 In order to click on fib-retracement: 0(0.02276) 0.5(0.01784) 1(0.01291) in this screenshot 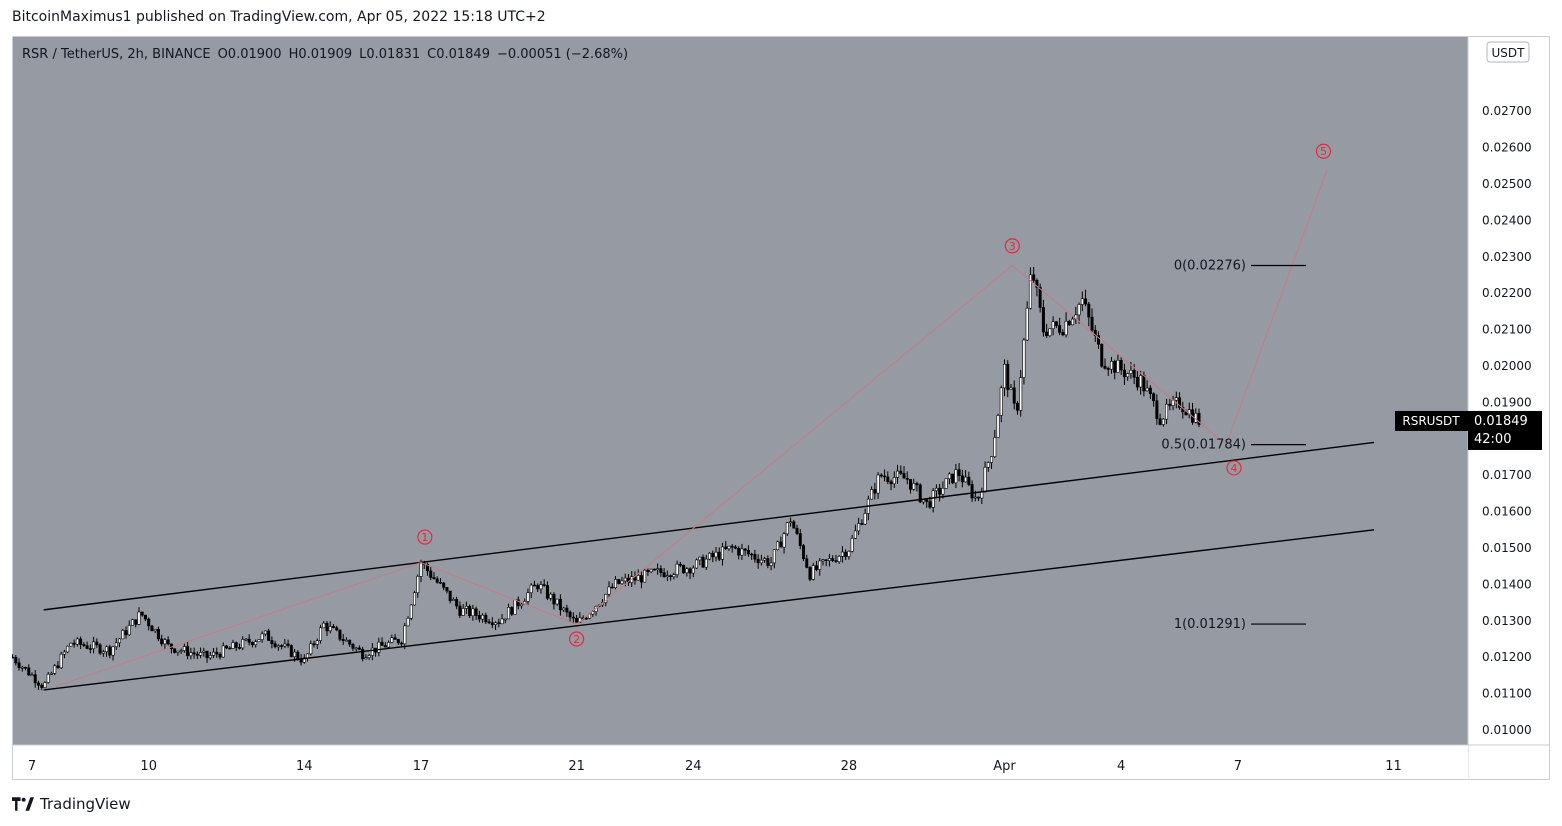, I will do `click(1233, 445)`.